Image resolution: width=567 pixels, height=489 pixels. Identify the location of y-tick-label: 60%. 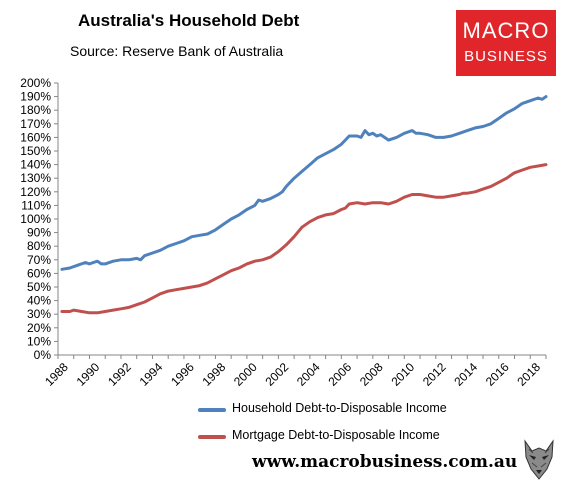
(39, 273).